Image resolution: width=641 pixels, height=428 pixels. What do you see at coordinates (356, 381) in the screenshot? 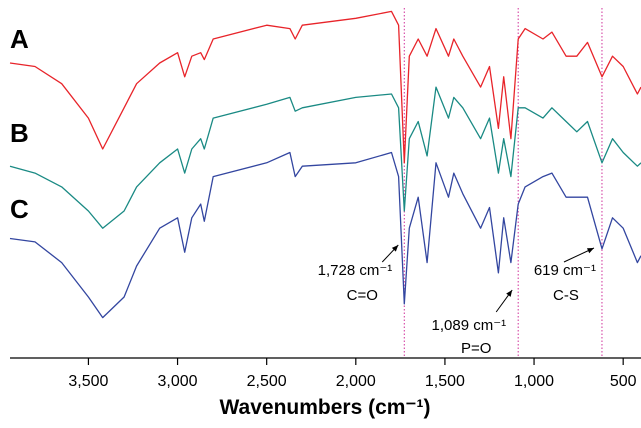
I see `x-tick-label: 2,000` at bounding box center [356, 381].